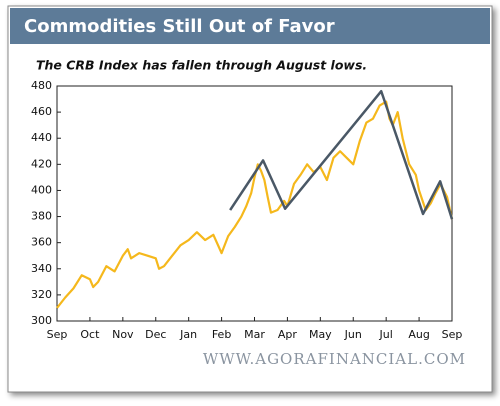 The width and height of the screenshot is (500, 406). What do you see at coordinates (41, 294) in the screenshot?
I see `y-tick-label: 320` at bounding box center [41, 294].